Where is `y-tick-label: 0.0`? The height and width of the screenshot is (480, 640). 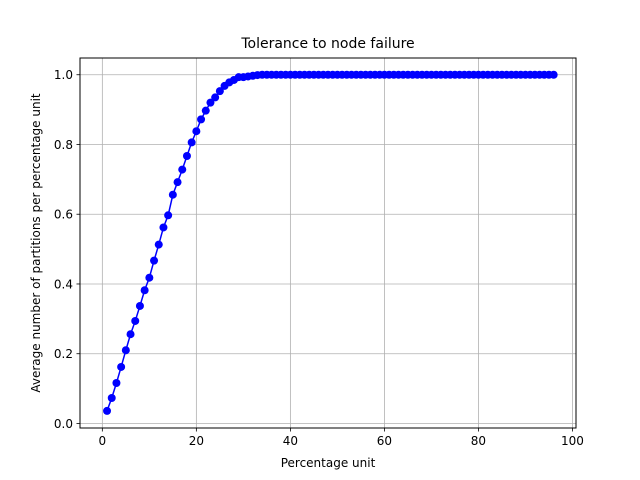 y-tick-label: 0.0 is located at coordinates (63, 424).